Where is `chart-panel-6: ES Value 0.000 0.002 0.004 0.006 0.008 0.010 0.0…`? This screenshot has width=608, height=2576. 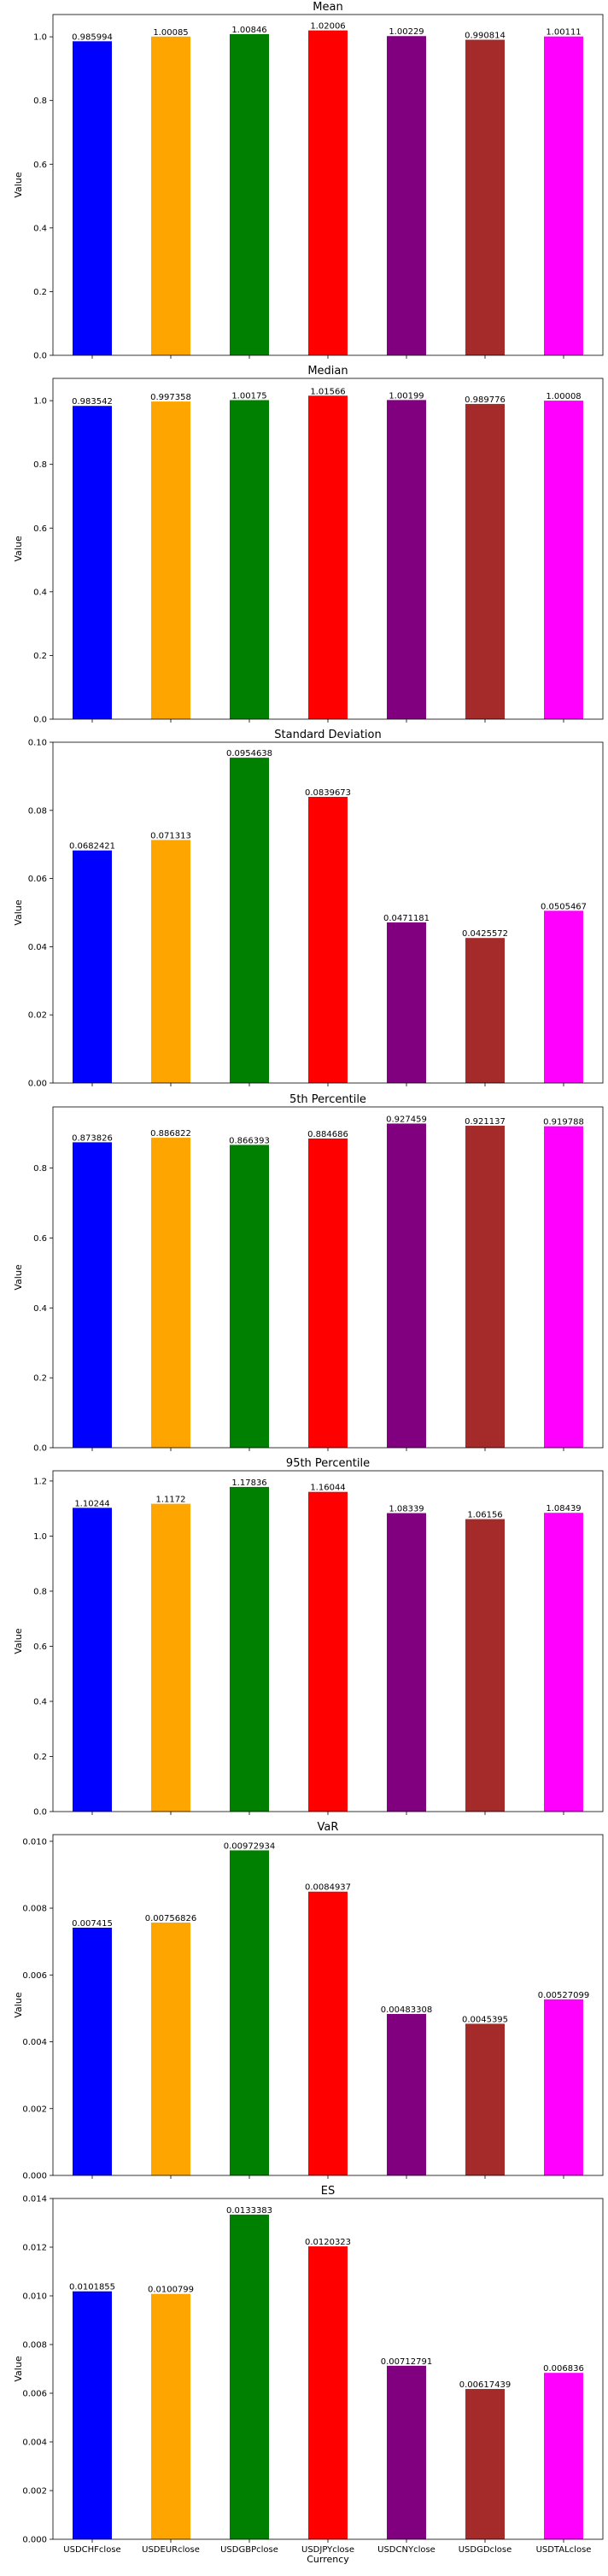
chart-panel-6: ES Value 0.000 0.002 0.004 0.006 0.008 0.010 0.0… is located at coordinates (308, 2375).